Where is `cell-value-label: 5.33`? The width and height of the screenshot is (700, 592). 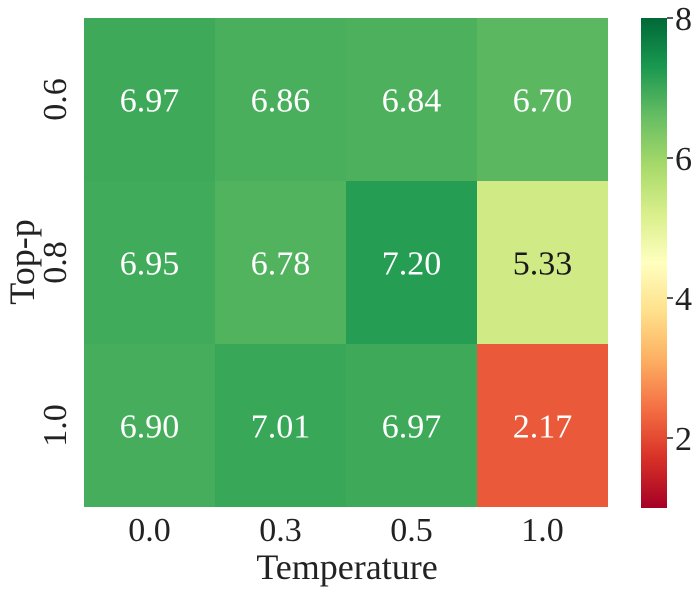 cell-value-label: 5.33 is located at coordinates (543, 264).